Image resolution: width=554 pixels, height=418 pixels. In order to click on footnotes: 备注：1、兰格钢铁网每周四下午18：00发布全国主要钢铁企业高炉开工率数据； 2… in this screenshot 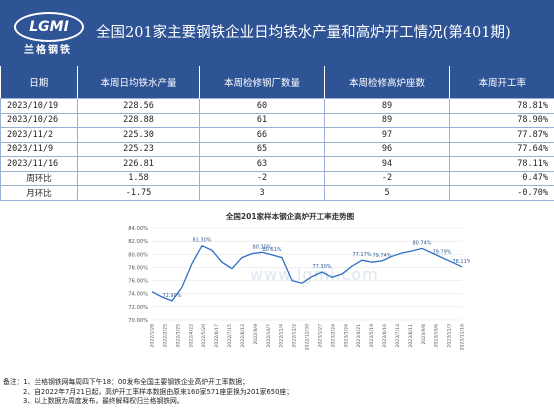, I will do `click(278, 392)`.